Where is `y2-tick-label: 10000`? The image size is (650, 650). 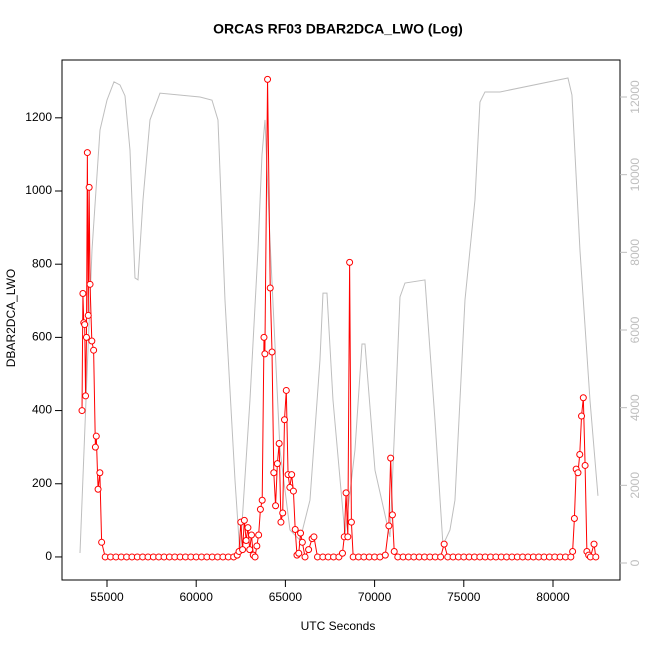
y2-tick-label: 10000 is located at coordinates (635, 175).